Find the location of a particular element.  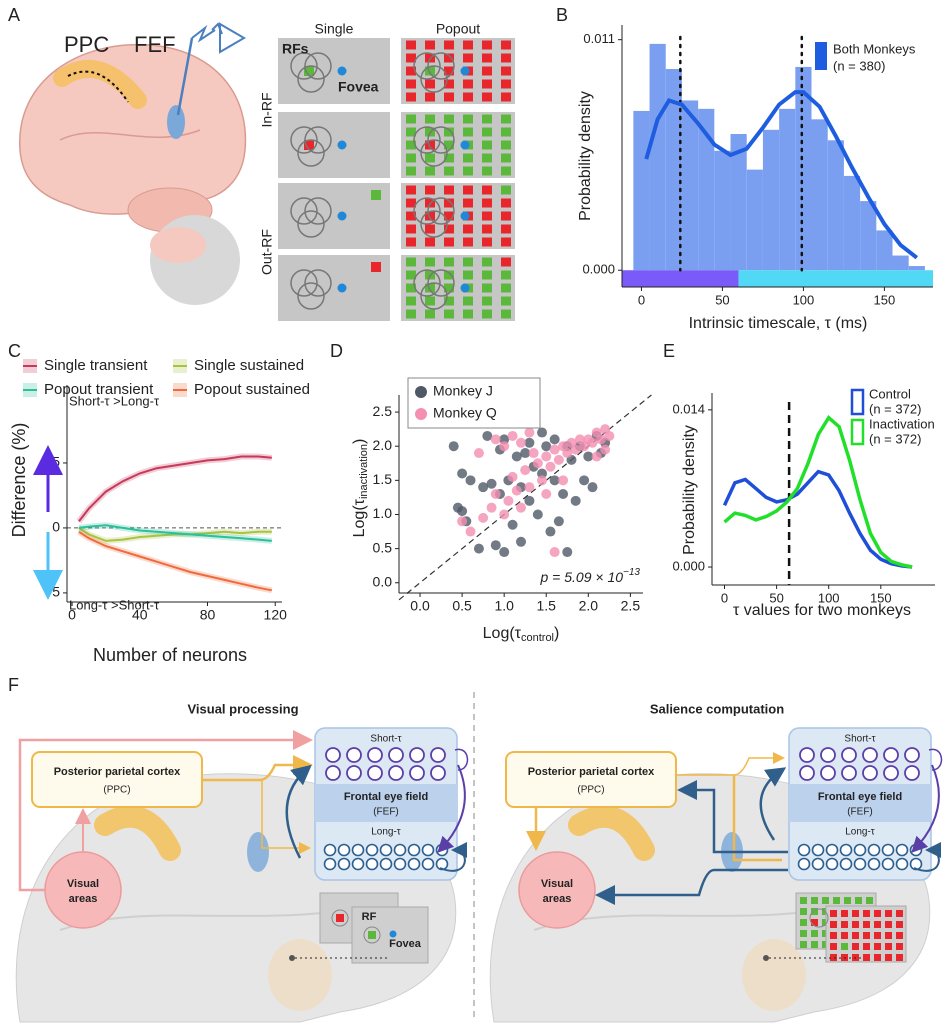

x-tick-label: 0.0 is located at coordinates (420, 606).